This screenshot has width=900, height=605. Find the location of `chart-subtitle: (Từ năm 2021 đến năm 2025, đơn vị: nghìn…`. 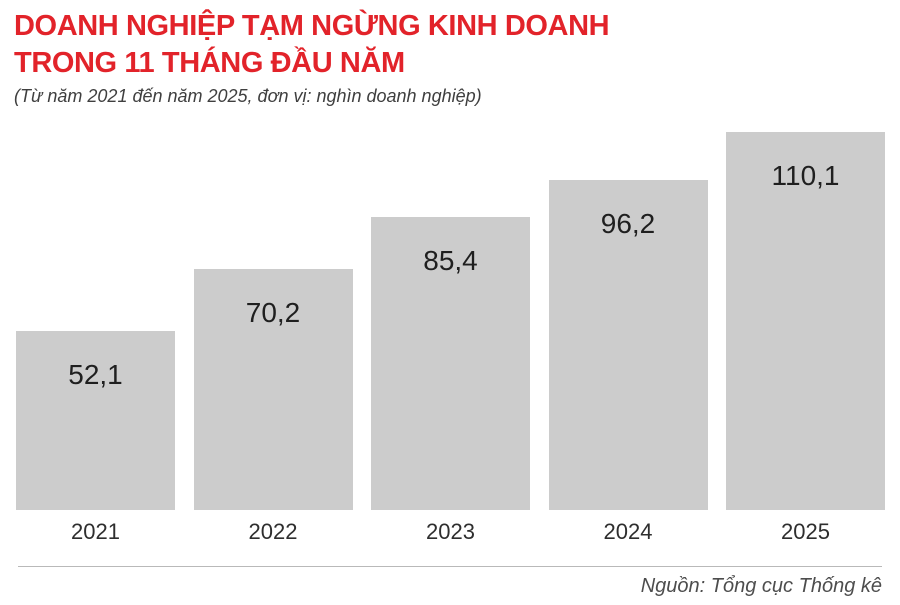

chart-subtitle: (Từ năm 2021 đến năm 2025, đơn vị: nghìn… is located at coordinates (248, 96).